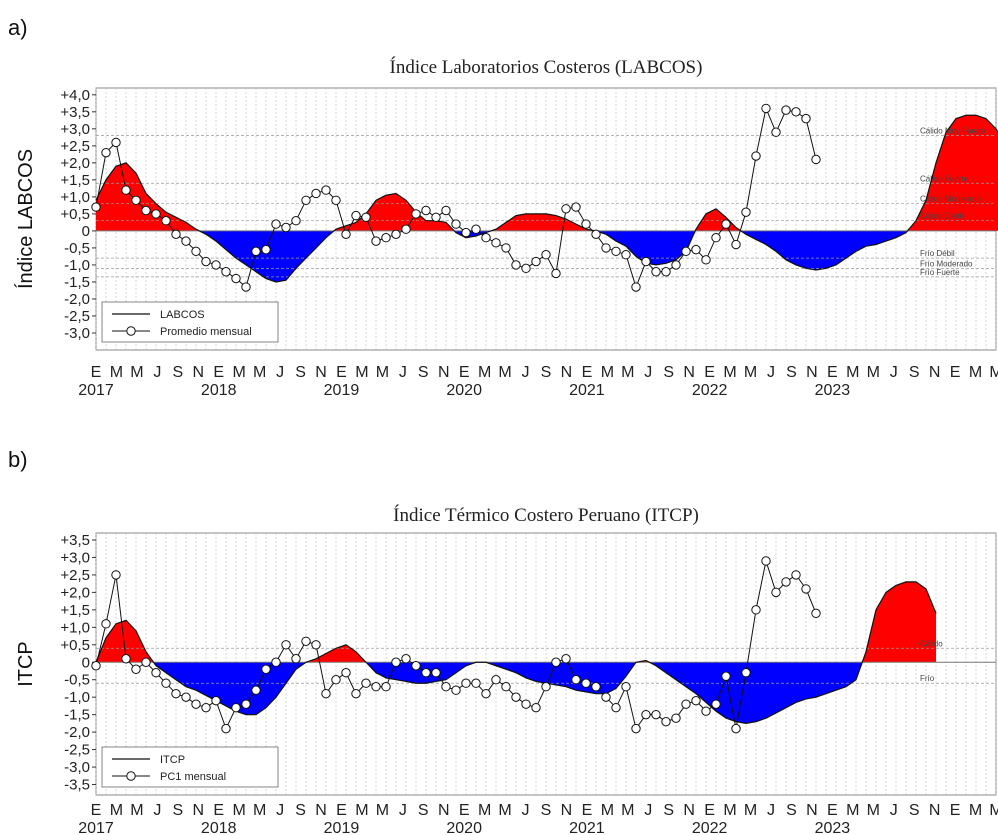 The height and width of the screenshot is (835, 998). I want to click on y-tick-label: -2,0, so click(77, 299).